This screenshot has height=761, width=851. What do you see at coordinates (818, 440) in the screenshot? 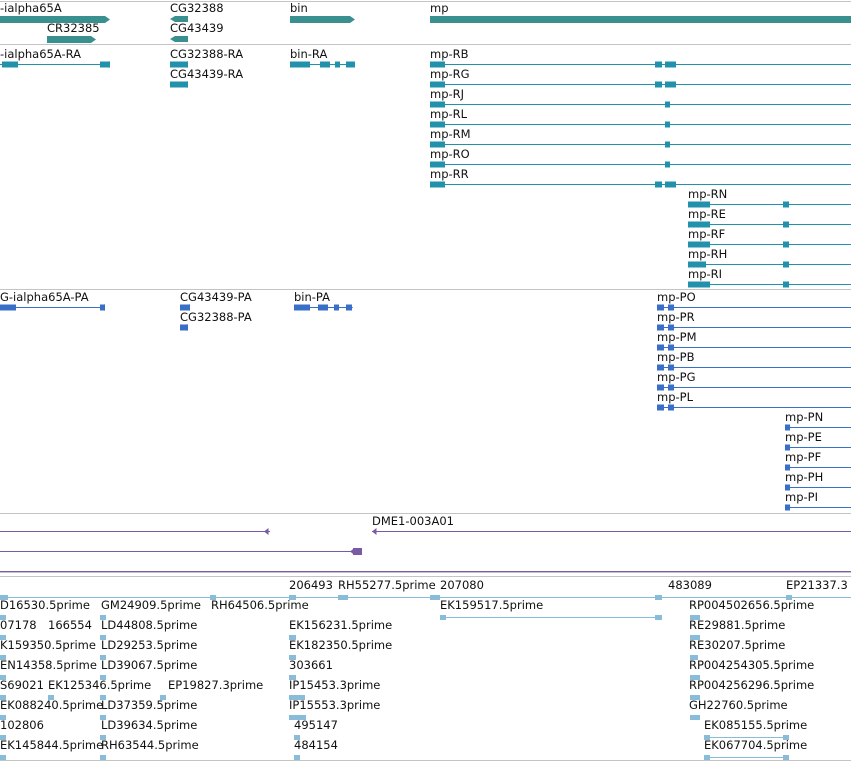
I see `feature-mp-pe: mp-PE` at bounding box center [818, 440].